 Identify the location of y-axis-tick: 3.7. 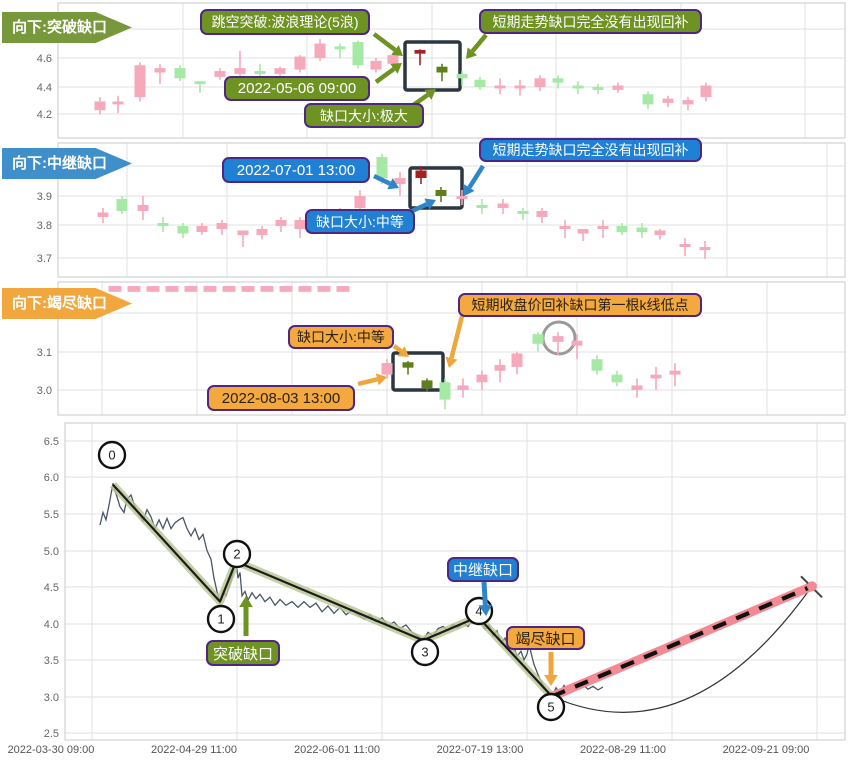
(44, 259).